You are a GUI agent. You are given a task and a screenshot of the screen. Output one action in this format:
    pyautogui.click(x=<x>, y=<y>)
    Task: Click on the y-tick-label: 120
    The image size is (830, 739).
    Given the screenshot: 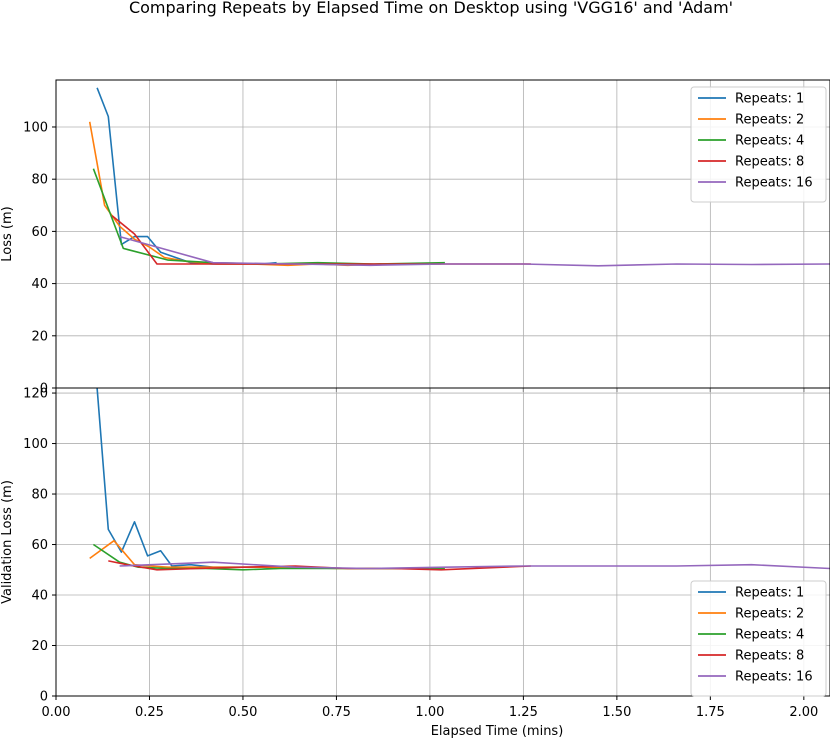 What is the action you would take?
    pyautogui.click(x=35, y=394)
    